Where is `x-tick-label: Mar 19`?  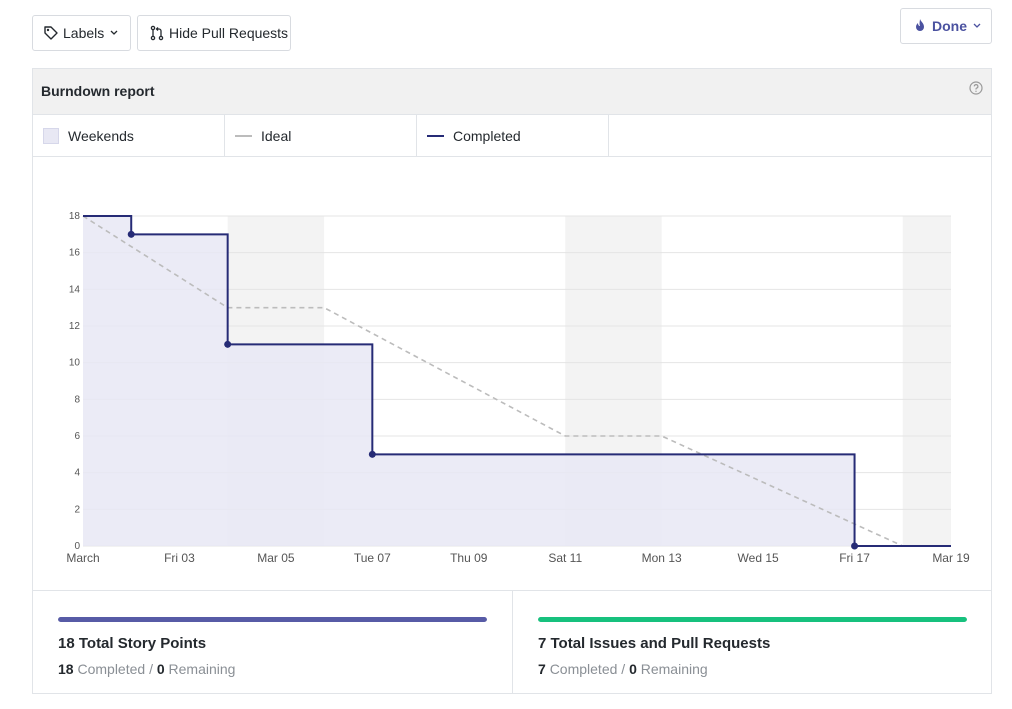
x-tick-label: Mar 19 is located at coordinates (951, 558).